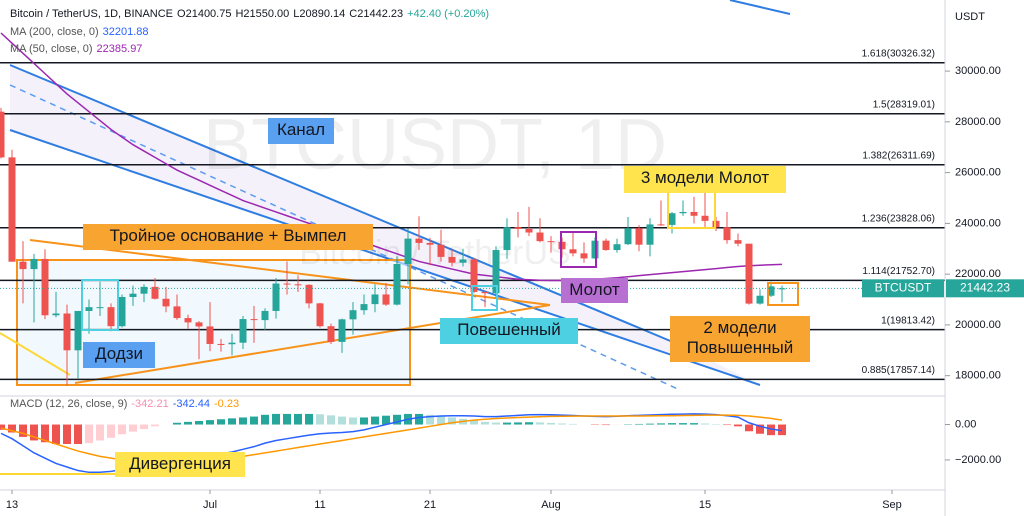  I want to click on pennant-line, so click(290, 272).